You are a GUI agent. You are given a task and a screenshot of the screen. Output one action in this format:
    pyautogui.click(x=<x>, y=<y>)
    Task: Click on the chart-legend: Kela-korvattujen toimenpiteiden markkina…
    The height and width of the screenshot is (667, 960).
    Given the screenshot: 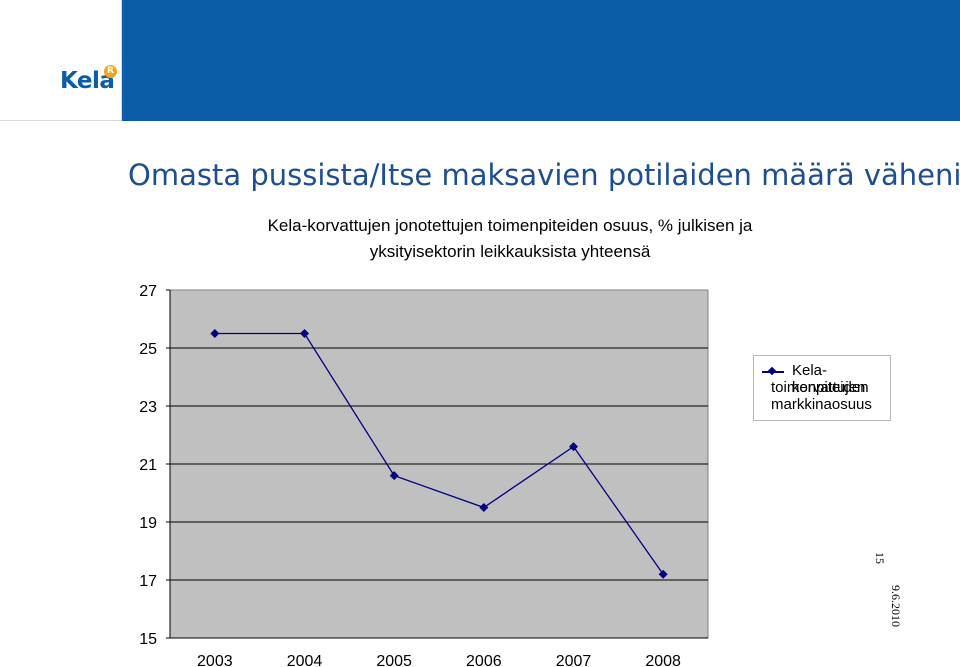 What is the action you would take?
    pyautogui.click(x=822, y=388)
    